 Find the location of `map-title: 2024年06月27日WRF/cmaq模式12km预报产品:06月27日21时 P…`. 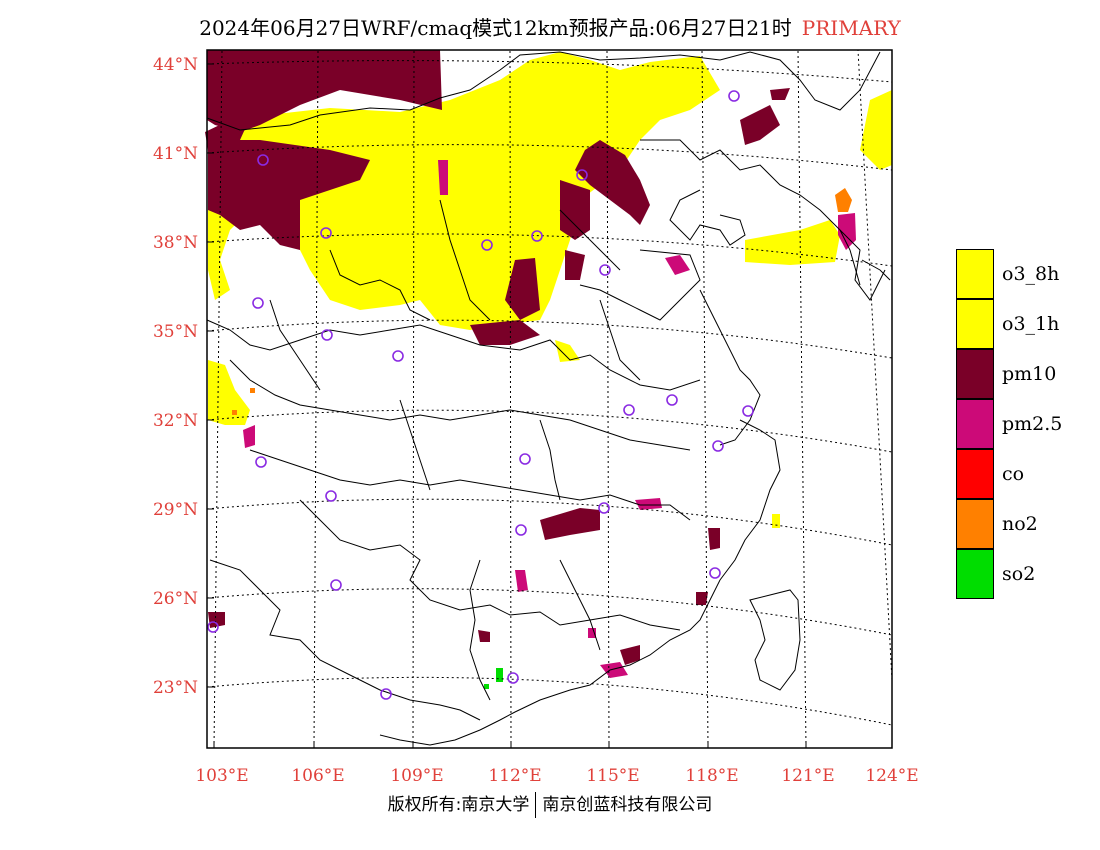

map-title: 2024年06月27日WRF/cmaq模式12km预报产品:06月27日21时 P… is located at coordinates (550, 26).